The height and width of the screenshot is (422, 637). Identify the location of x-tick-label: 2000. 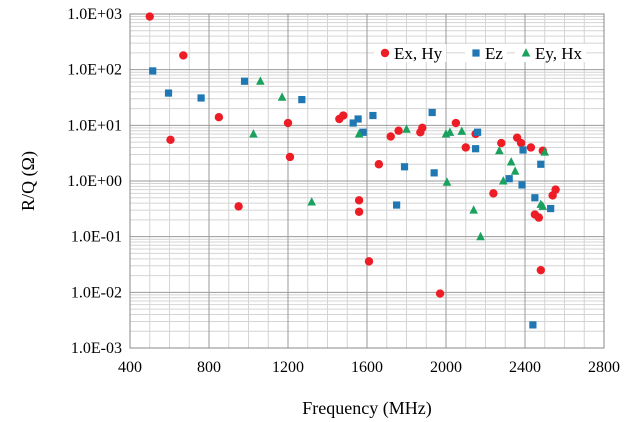
(446, 367).